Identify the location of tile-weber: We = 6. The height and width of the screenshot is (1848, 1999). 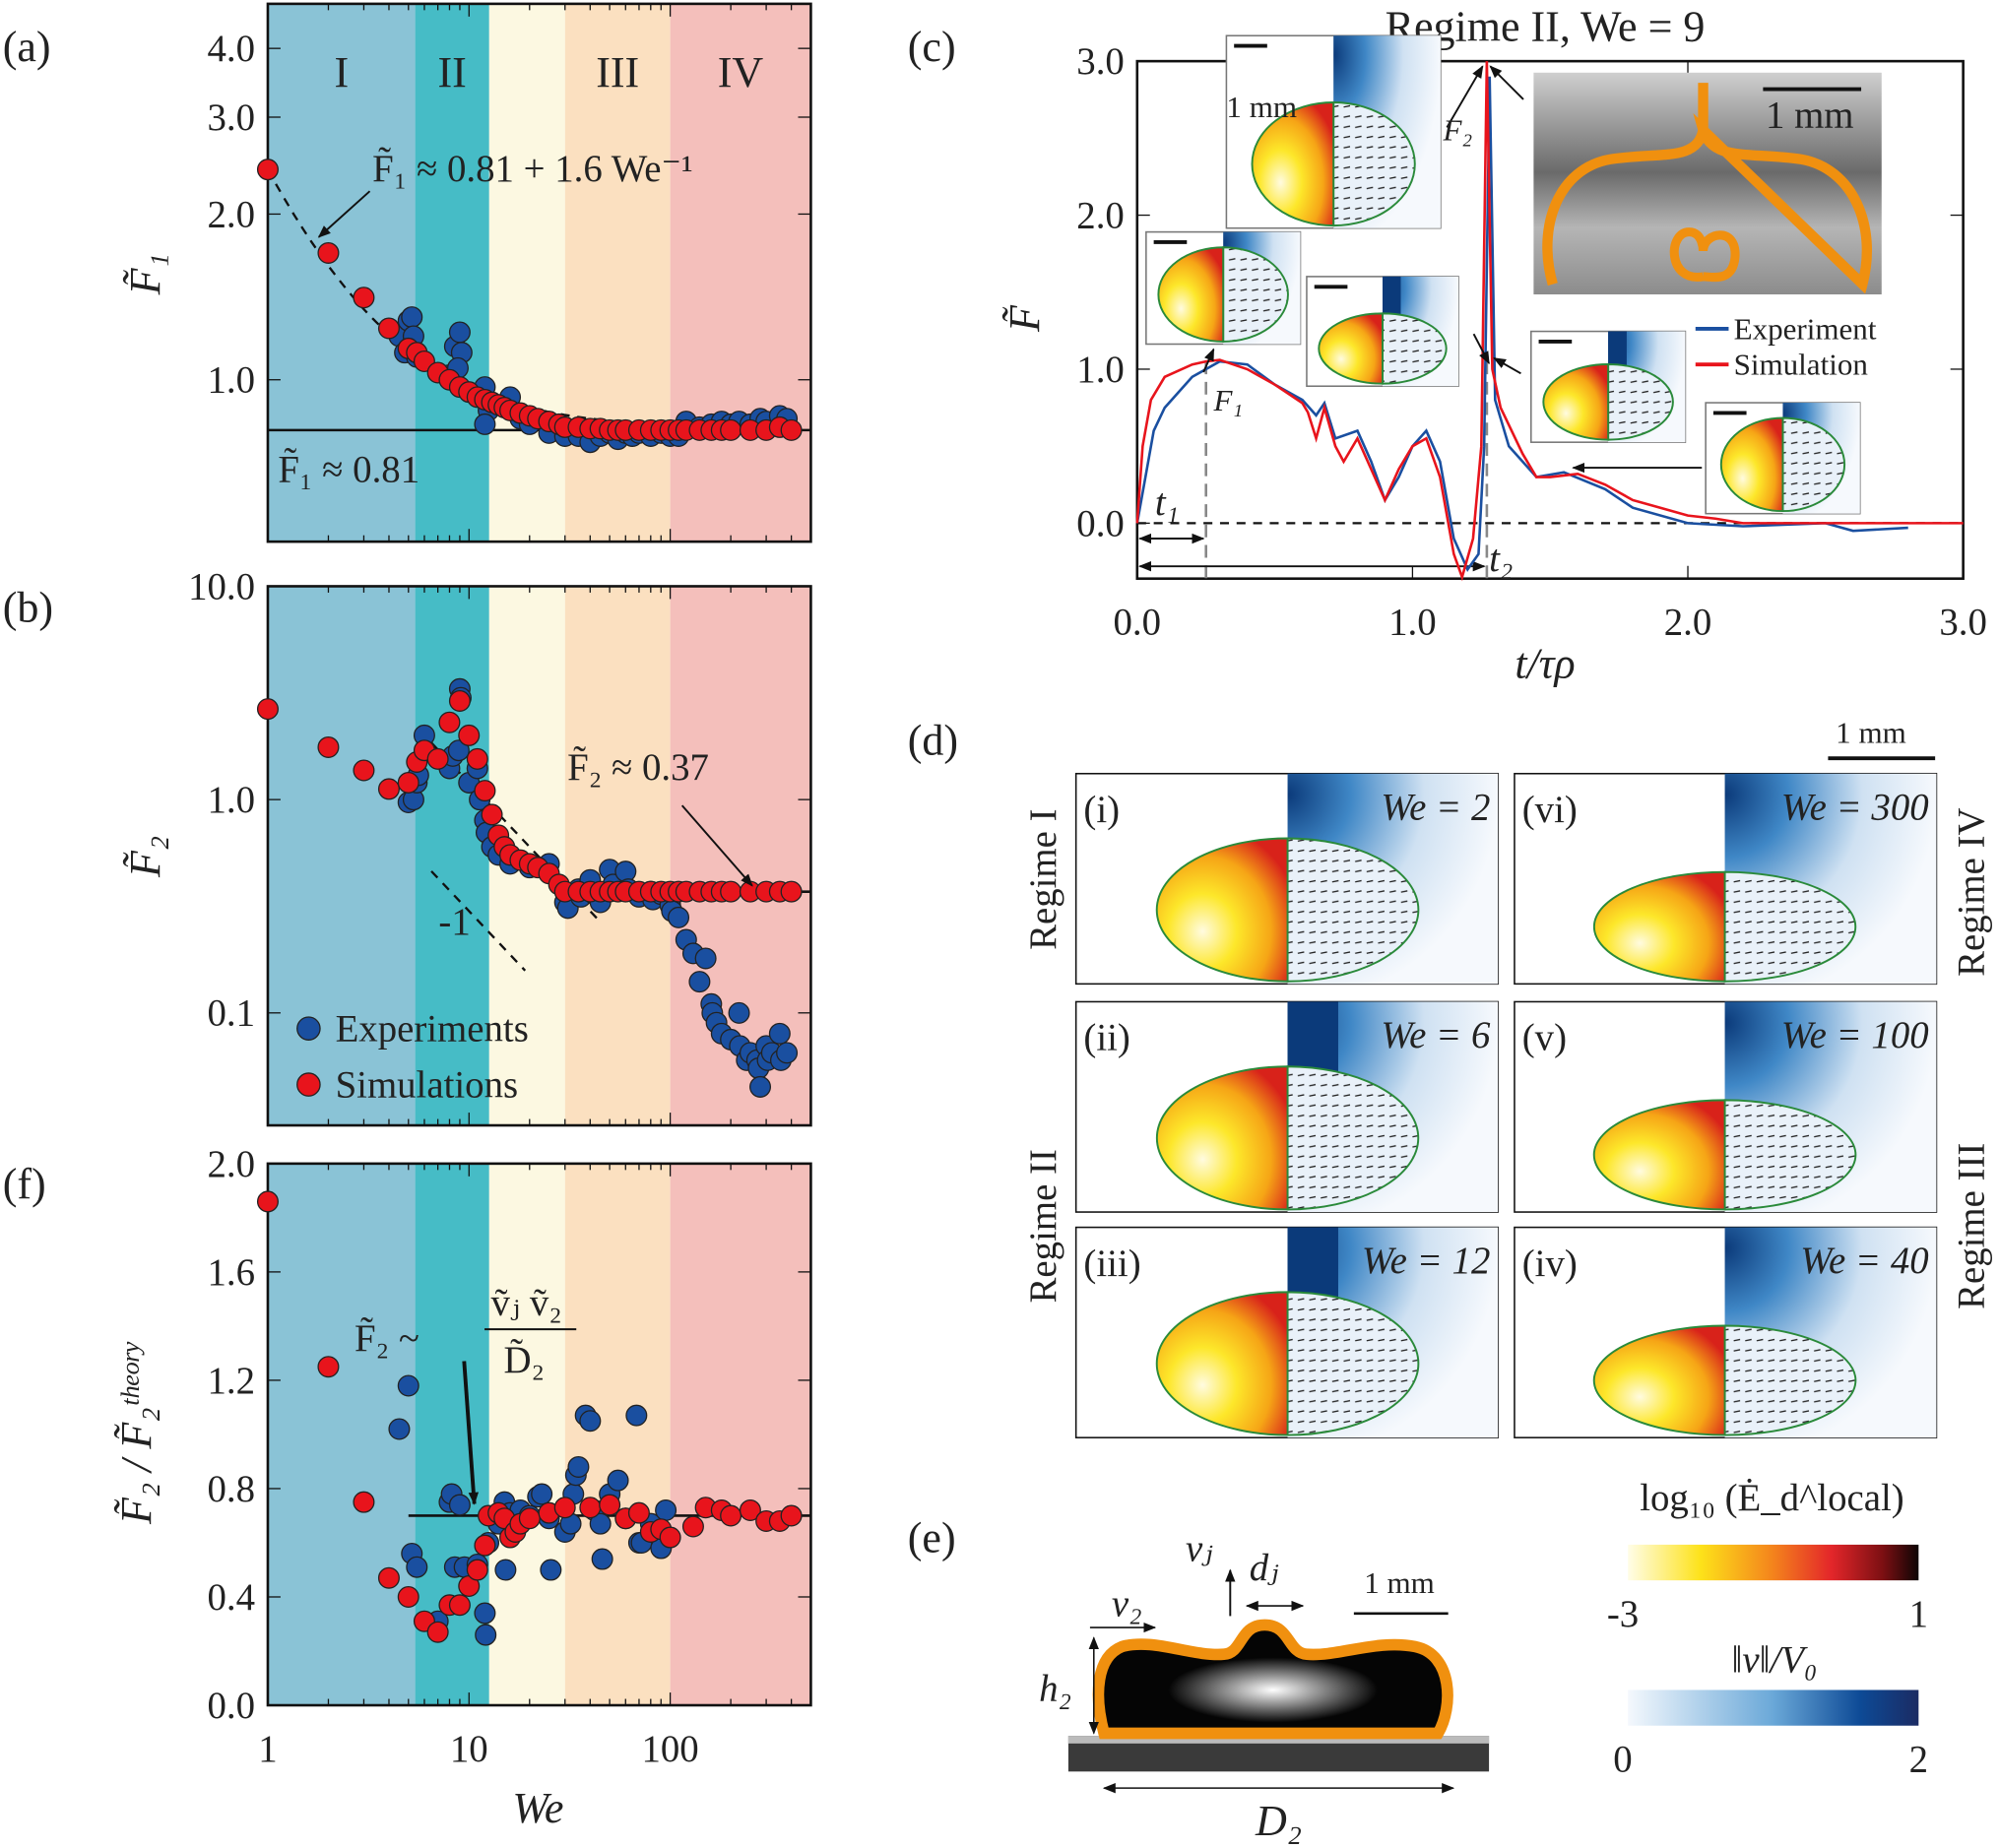
(1436, 1035).